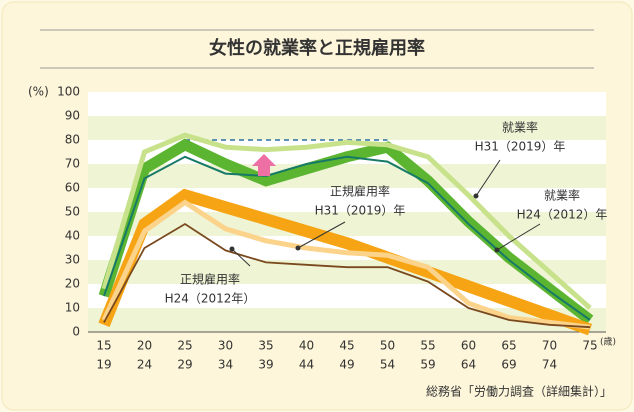 This screenshot has height=412, width=634. I want to click on y-tick-label: 50, so click(72, 212).